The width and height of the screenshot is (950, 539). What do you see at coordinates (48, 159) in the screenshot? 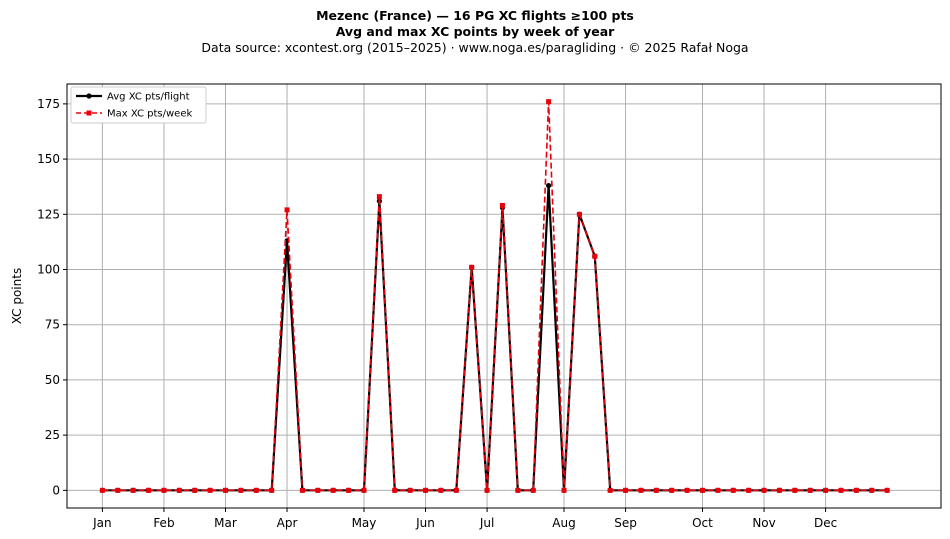
I see `y-tick-label: 150` at bounding box center [48, 159].